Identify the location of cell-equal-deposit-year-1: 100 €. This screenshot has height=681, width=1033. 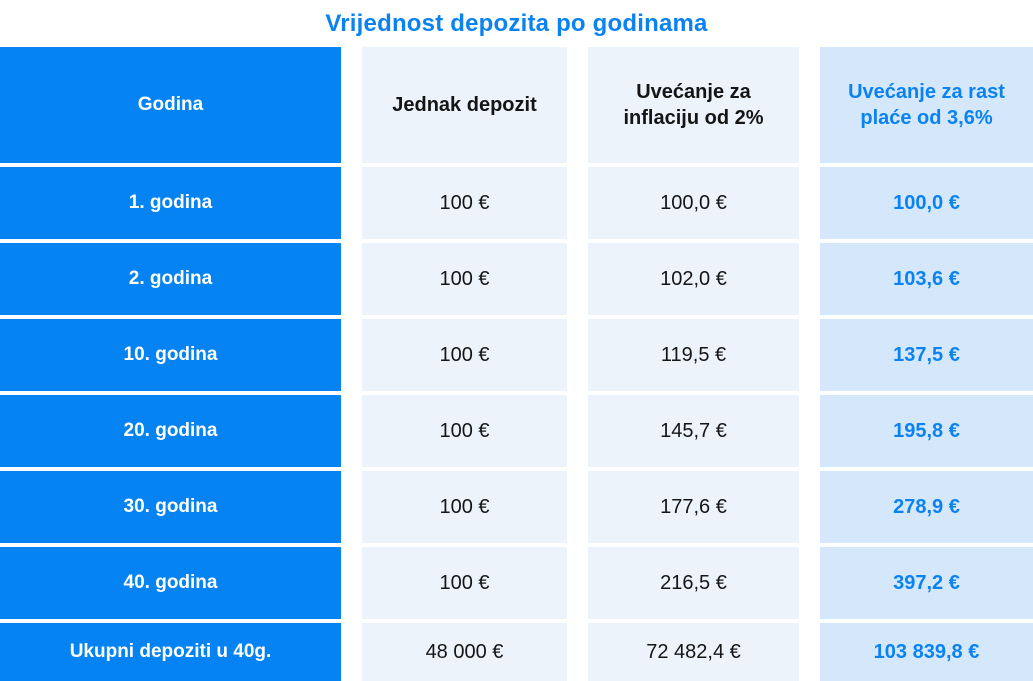
(464, 203).